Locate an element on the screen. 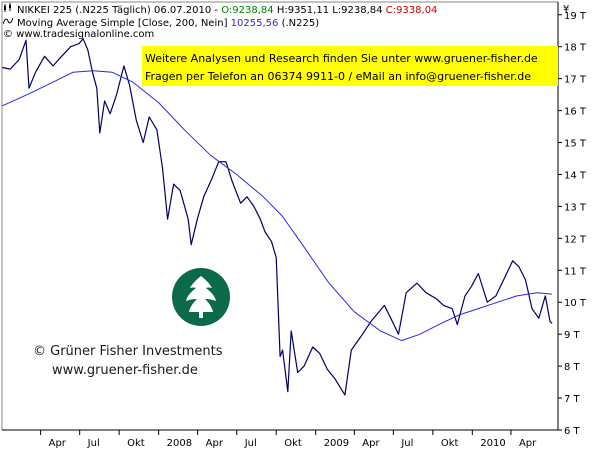 Image resolution: width=600 pixels, height=450 pixels. candle-icon is located at coordinates (10, 10).